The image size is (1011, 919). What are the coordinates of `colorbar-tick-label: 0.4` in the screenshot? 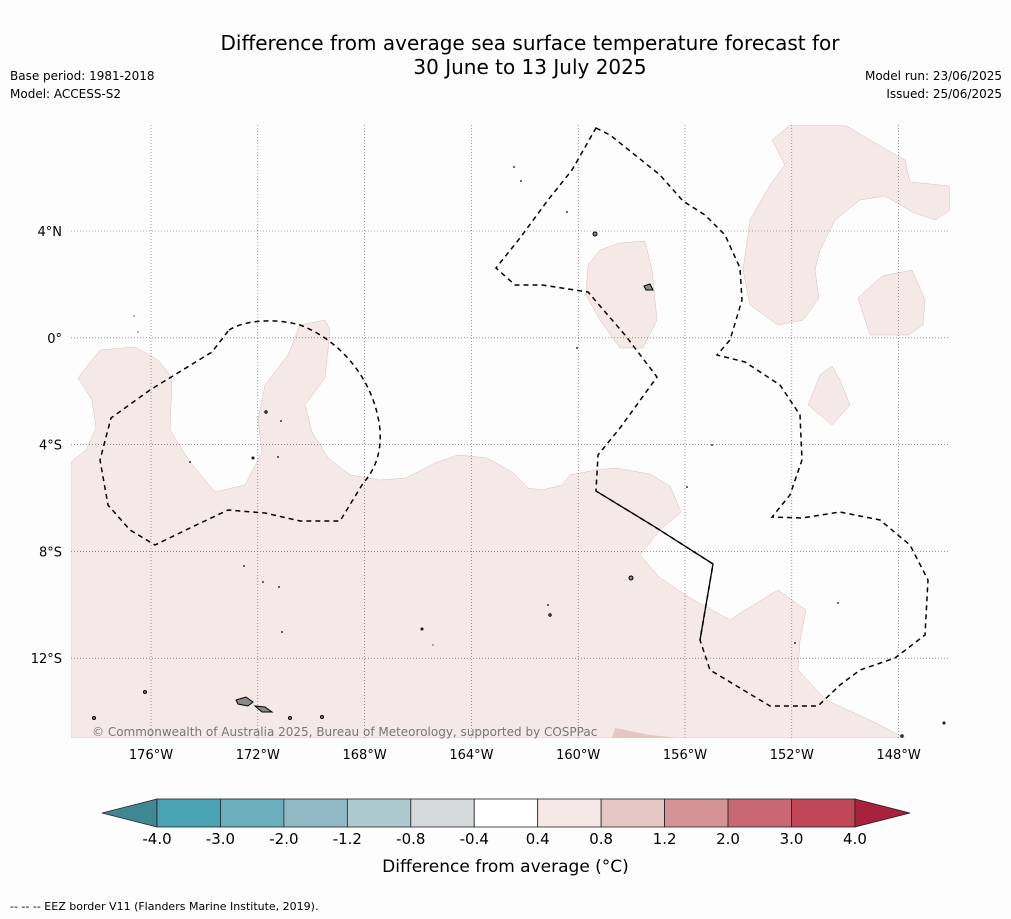 It's located at (538, 839).